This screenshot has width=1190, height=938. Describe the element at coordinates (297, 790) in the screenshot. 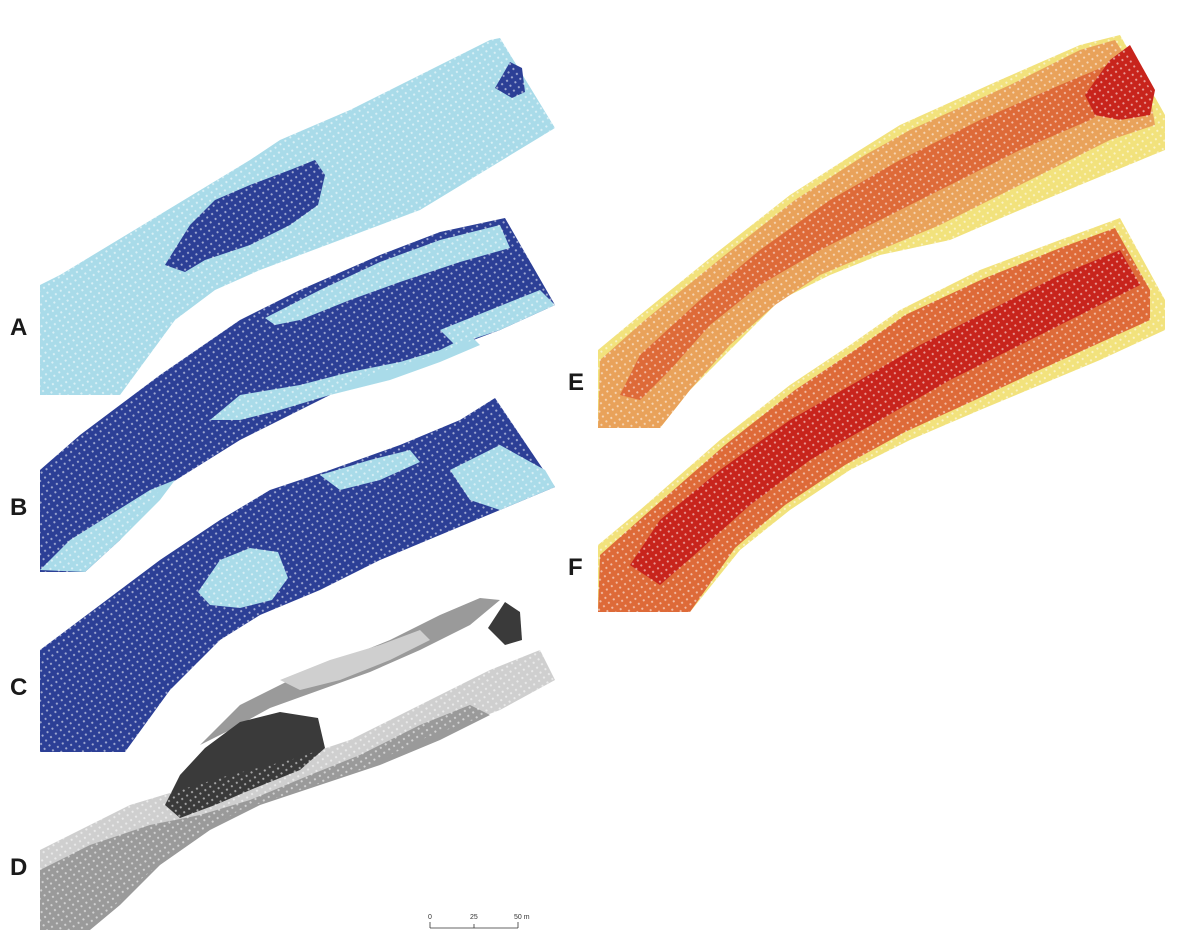

I see `panel-d-texture` at that location.